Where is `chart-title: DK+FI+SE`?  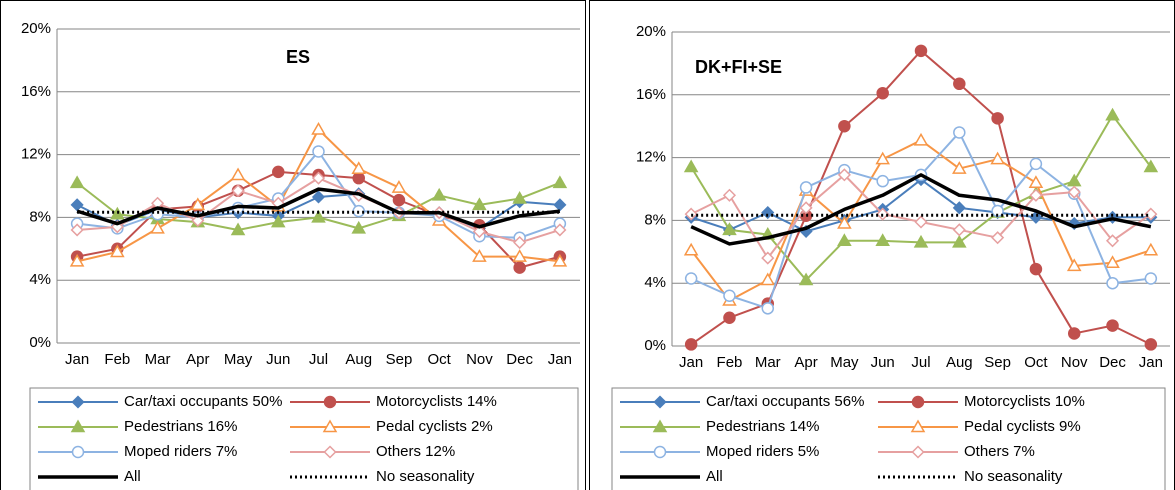
chart-title: DK+FI+SE is located at coordinates (738, 67).